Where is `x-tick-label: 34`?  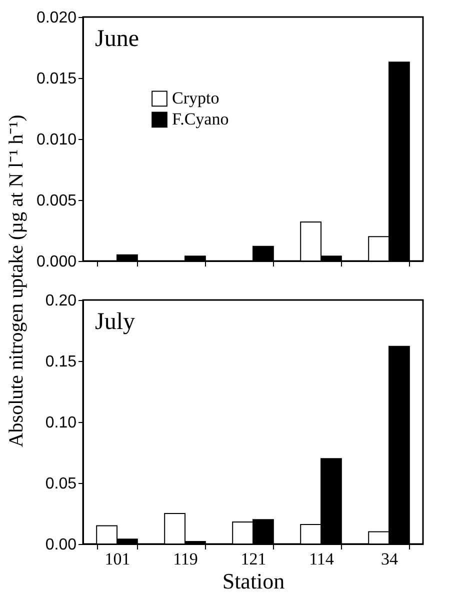
x-tick-label: 34 is located at coordinates (389, 559).